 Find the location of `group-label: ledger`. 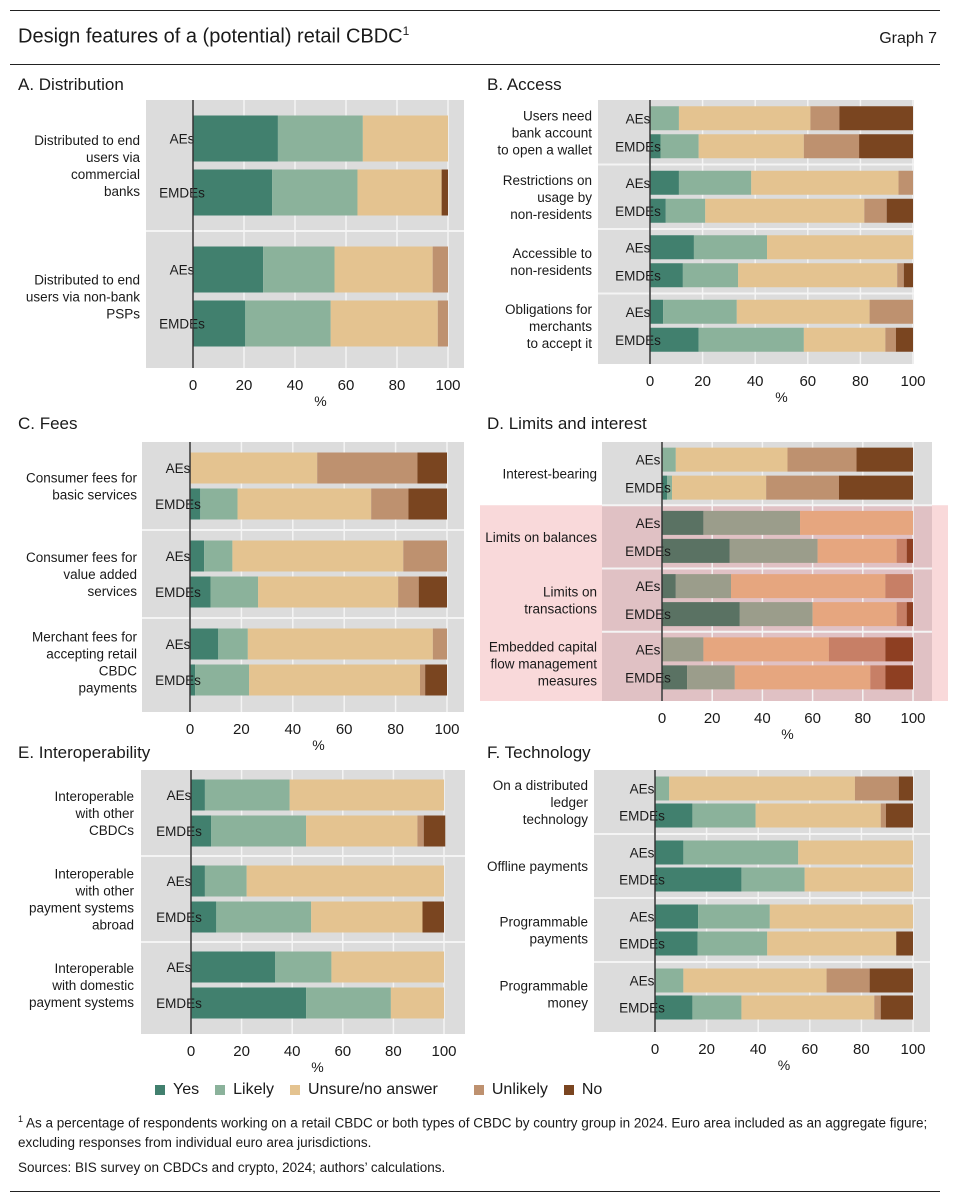

group-label: ledger is located at coordinates (569, 802).